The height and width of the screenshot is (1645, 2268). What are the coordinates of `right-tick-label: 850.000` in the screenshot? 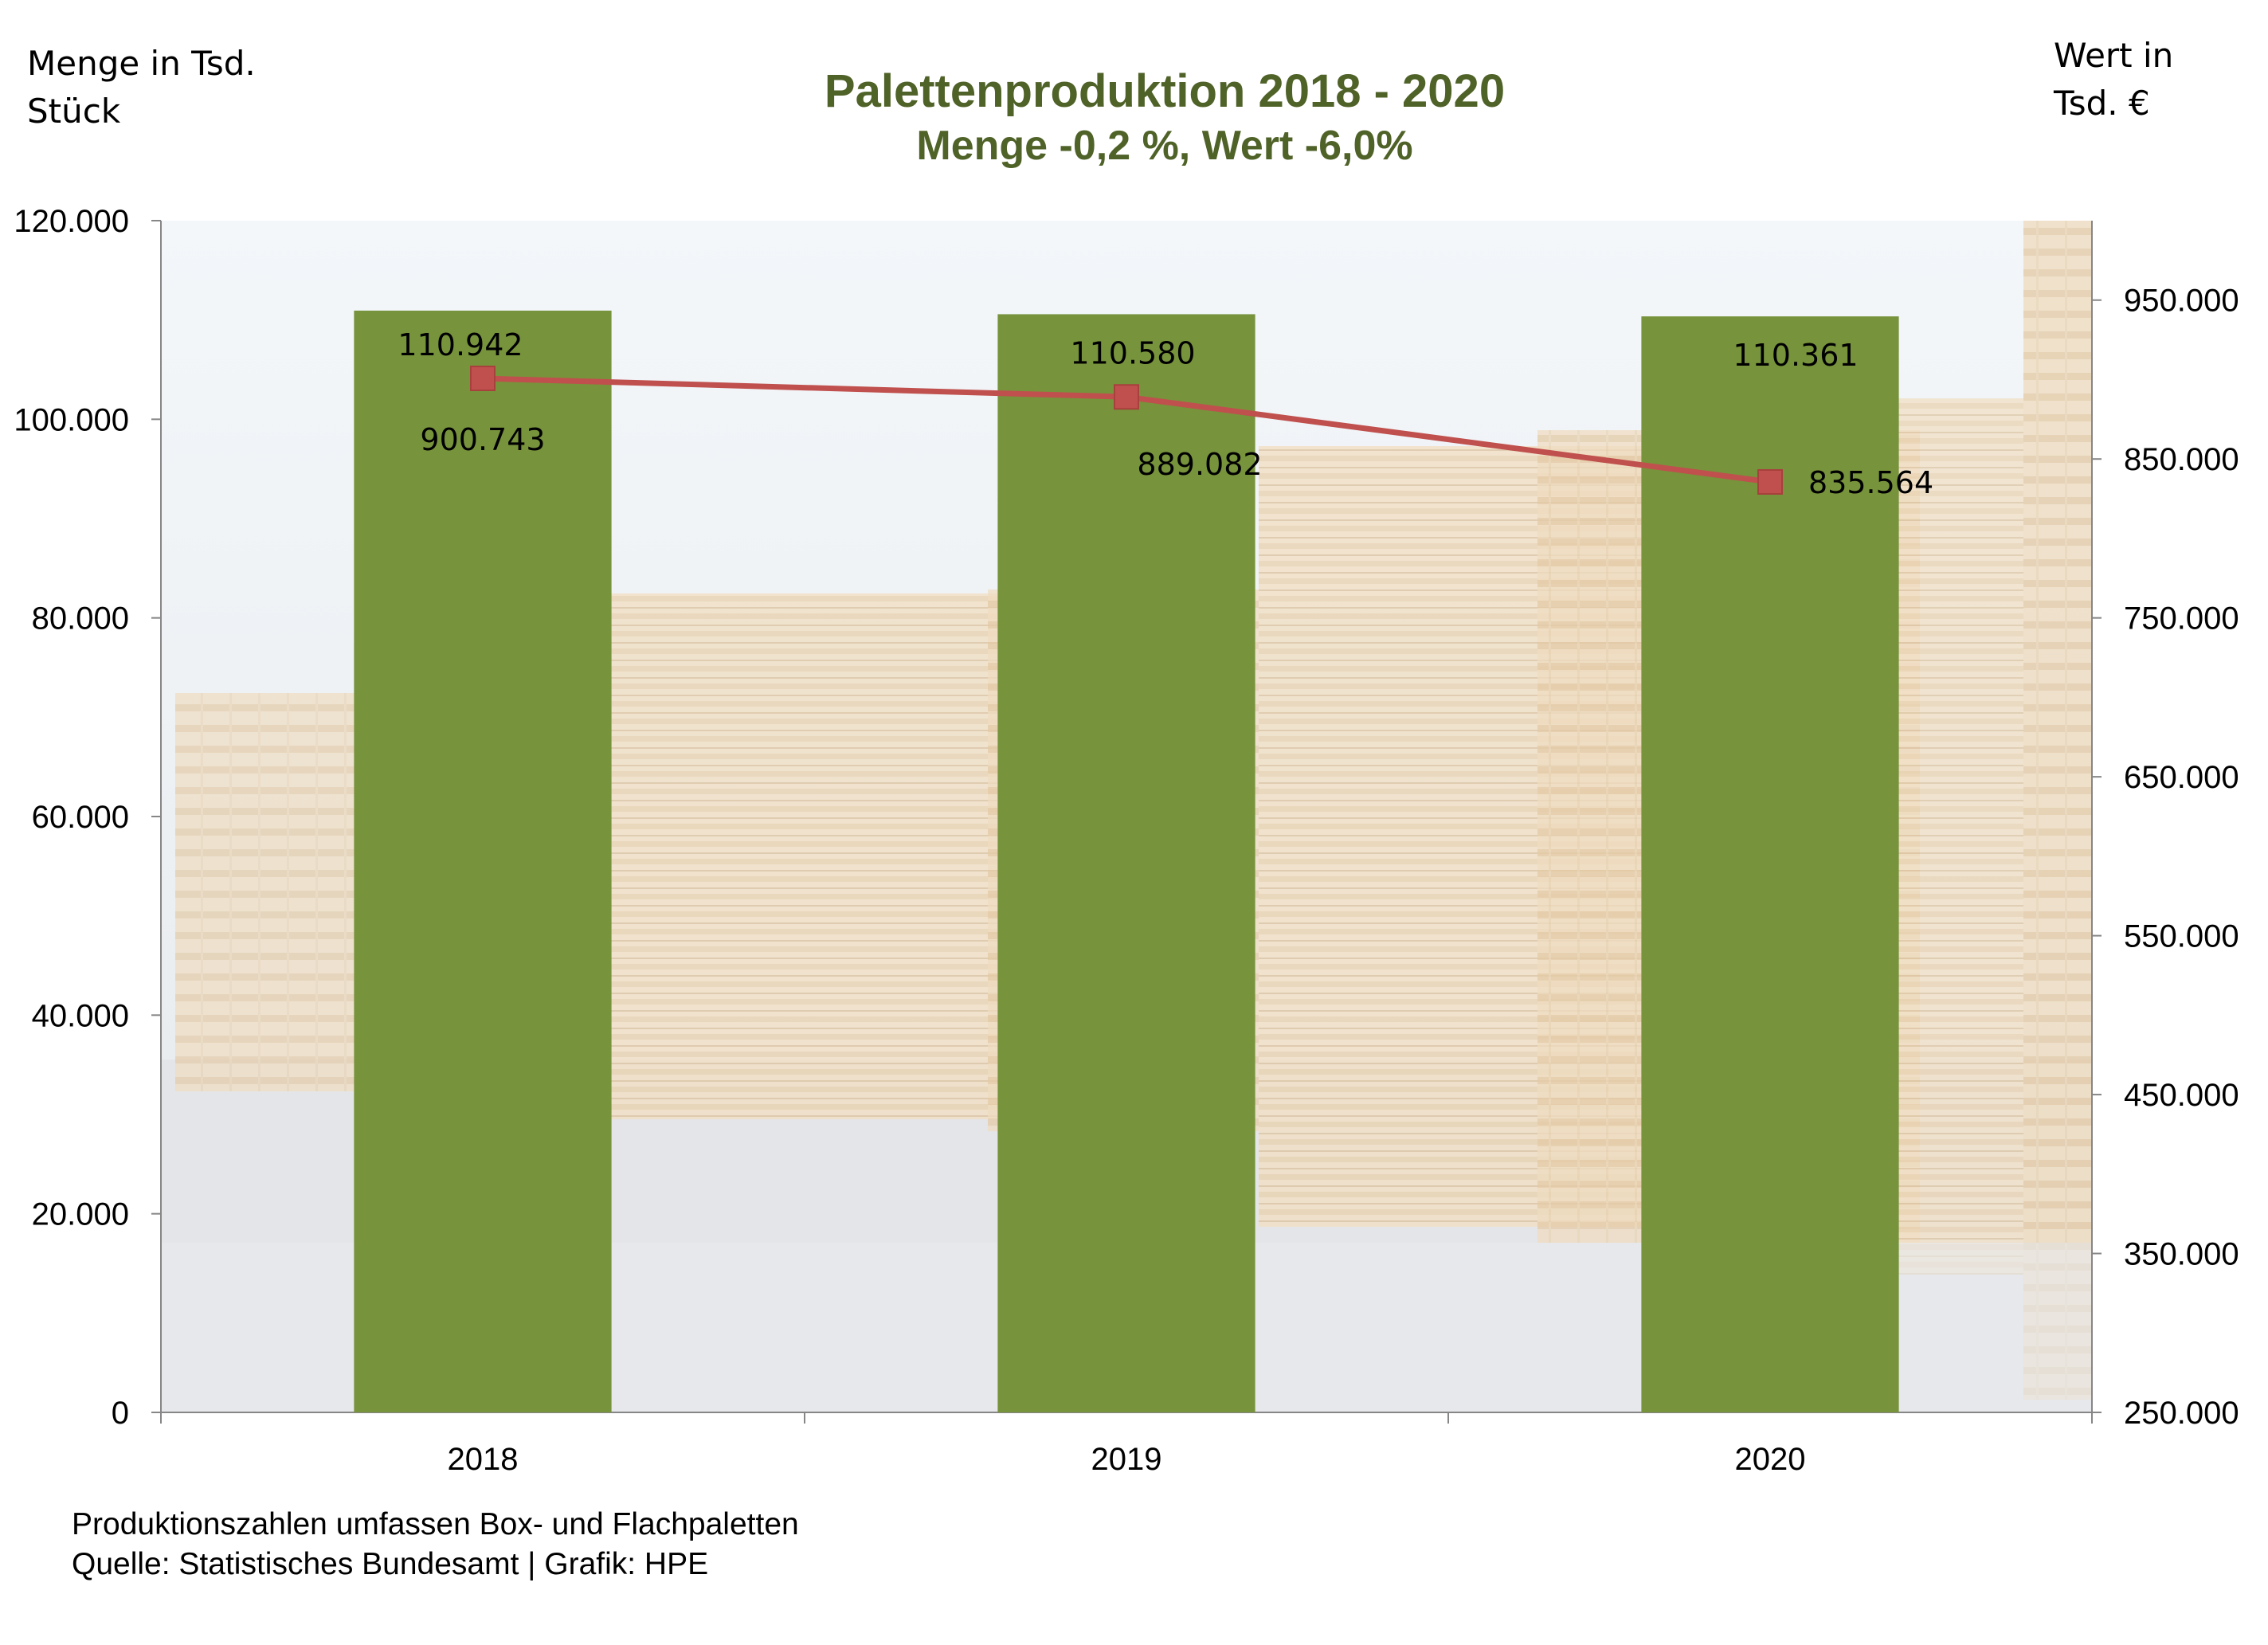 It's located at (2182, 459).